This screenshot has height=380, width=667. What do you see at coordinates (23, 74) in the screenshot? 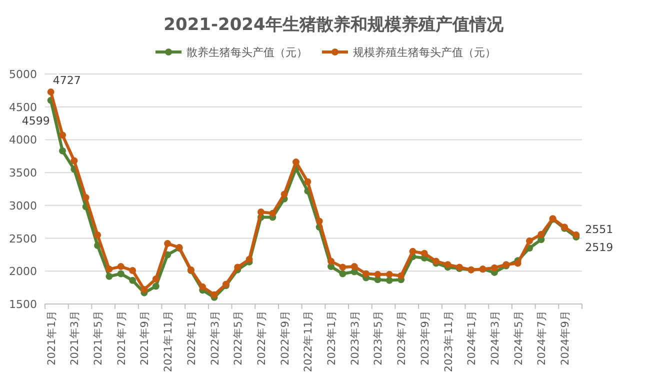
I see `y-tick-label: 5000` at bounding box center [23, 74].